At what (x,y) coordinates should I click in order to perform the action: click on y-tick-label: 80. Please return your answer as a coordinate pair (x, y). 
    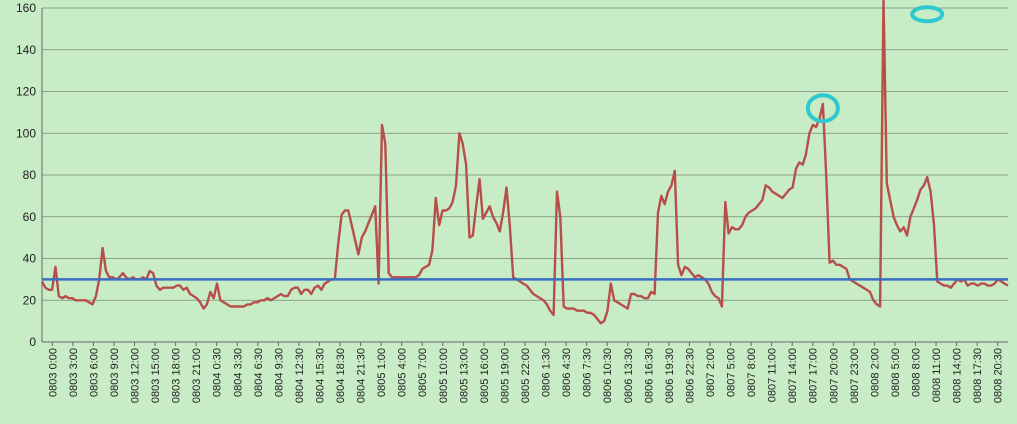
    Looking at the image, I should click on (30, 175).